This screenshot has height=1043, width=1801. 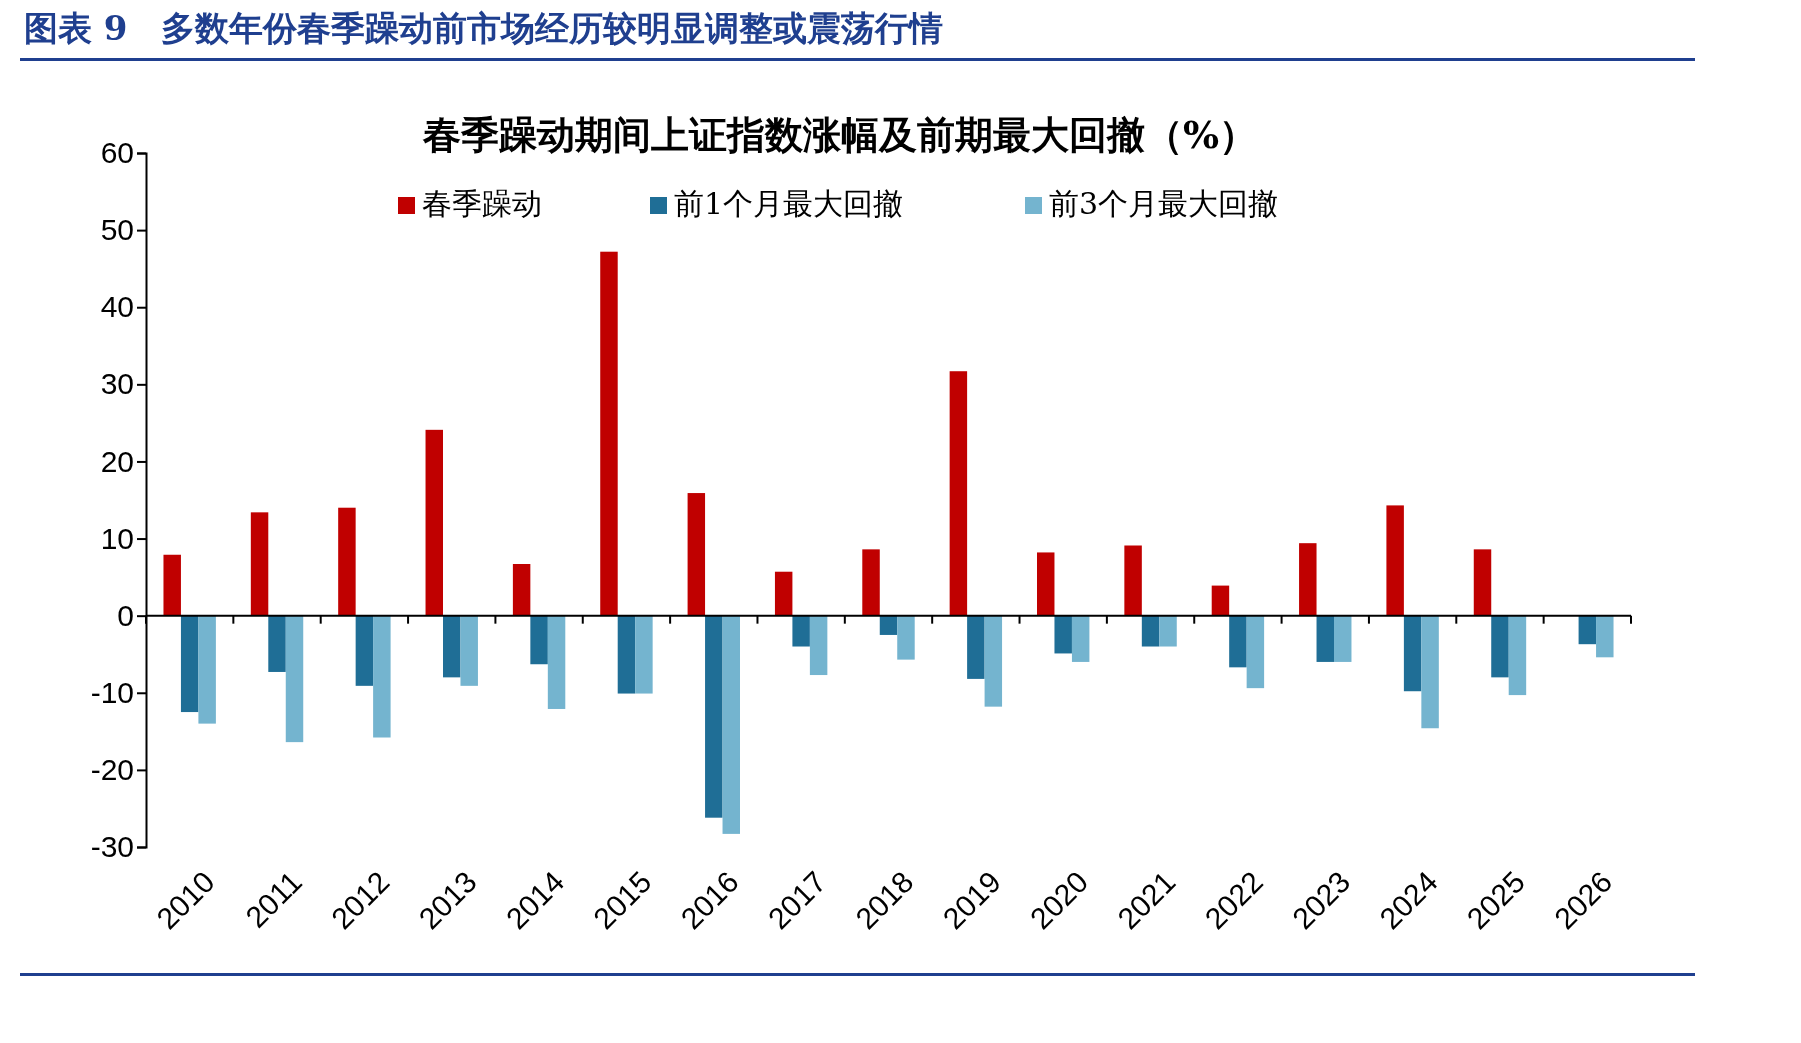 What do you see at coordinates (117, 153) in the screenshot?
I see `y-tick-label: 60` at bounding box center [117, 153].